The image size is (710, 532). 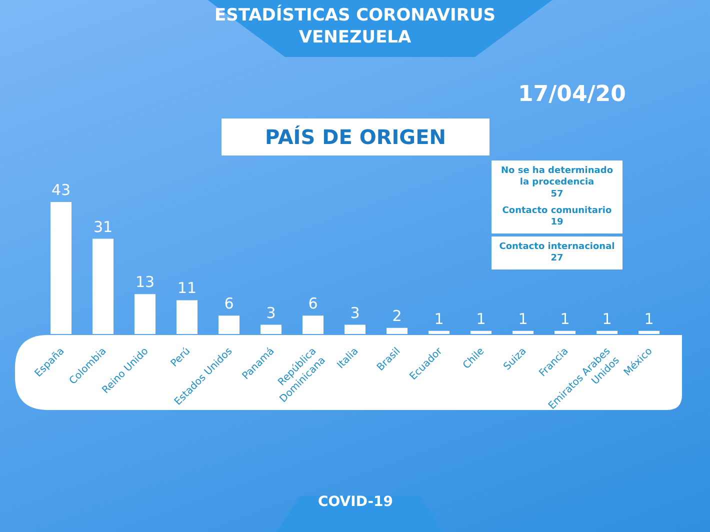 I want to click on annotation: Contacto internacional 27, so click(x=557, y=253).